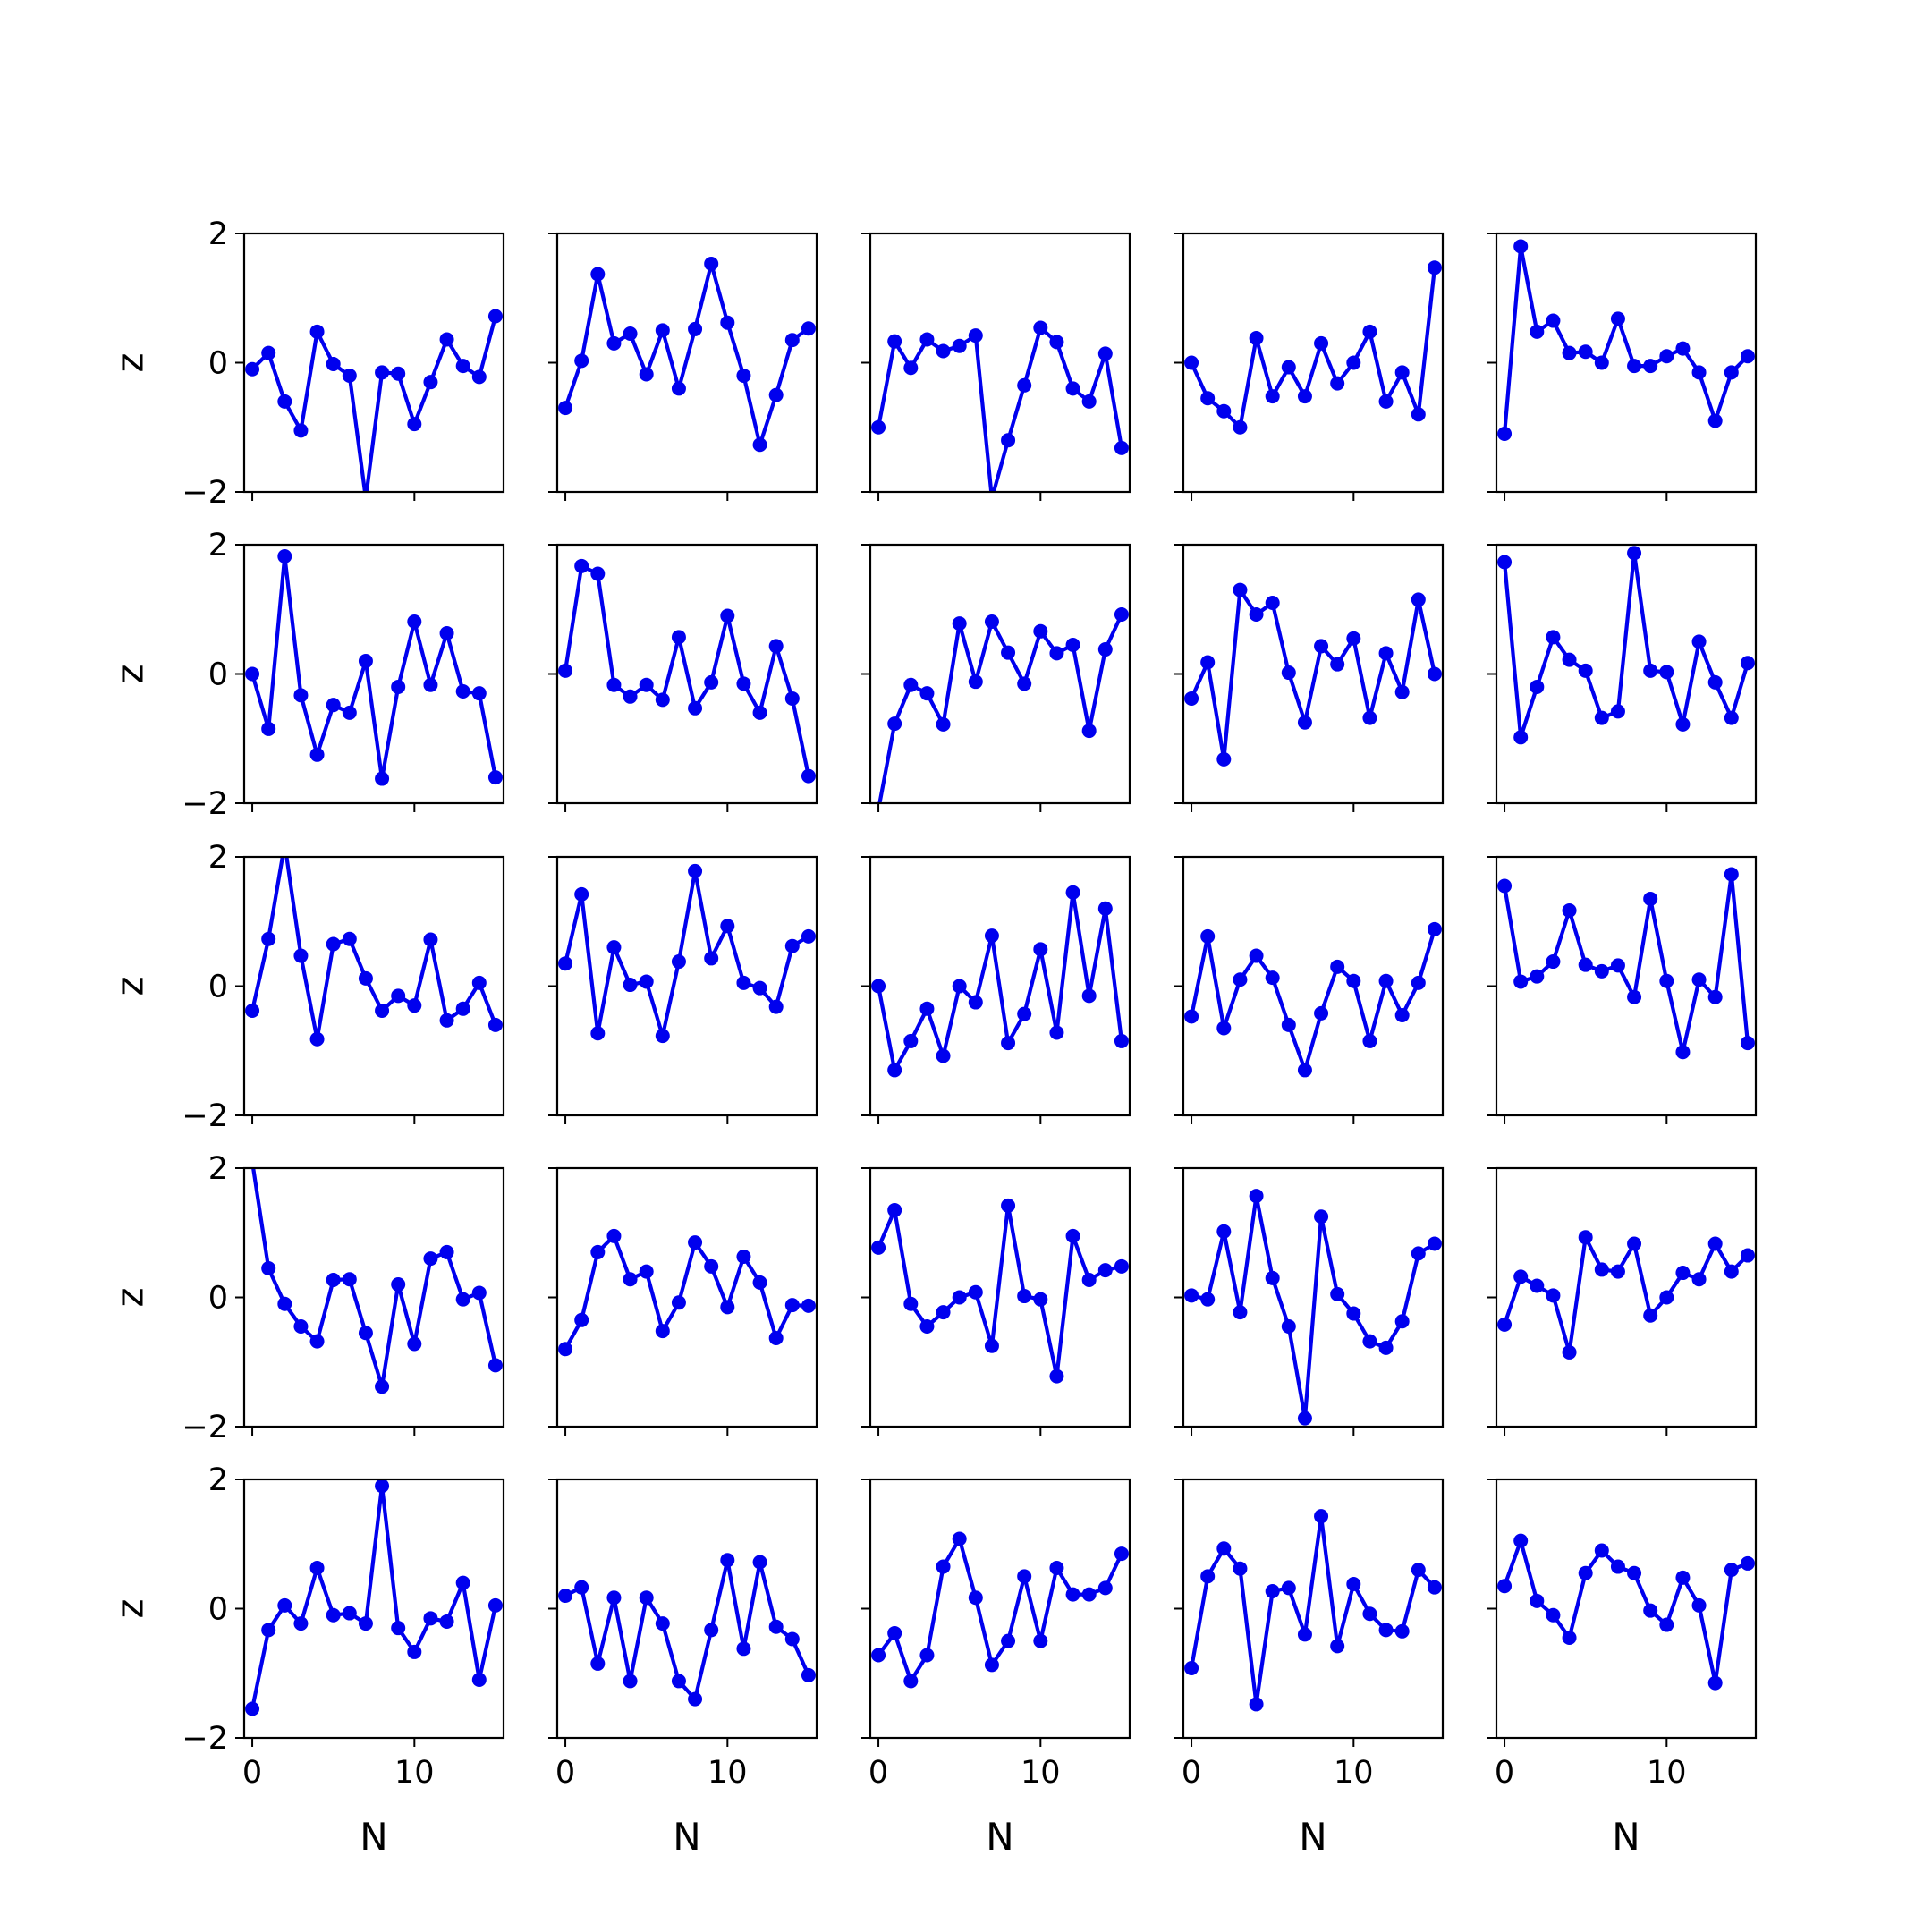 This screenshot has height=1932, width=1932. I want to click on subplot-r5-c3: 0 10N, so click(996, 1668).